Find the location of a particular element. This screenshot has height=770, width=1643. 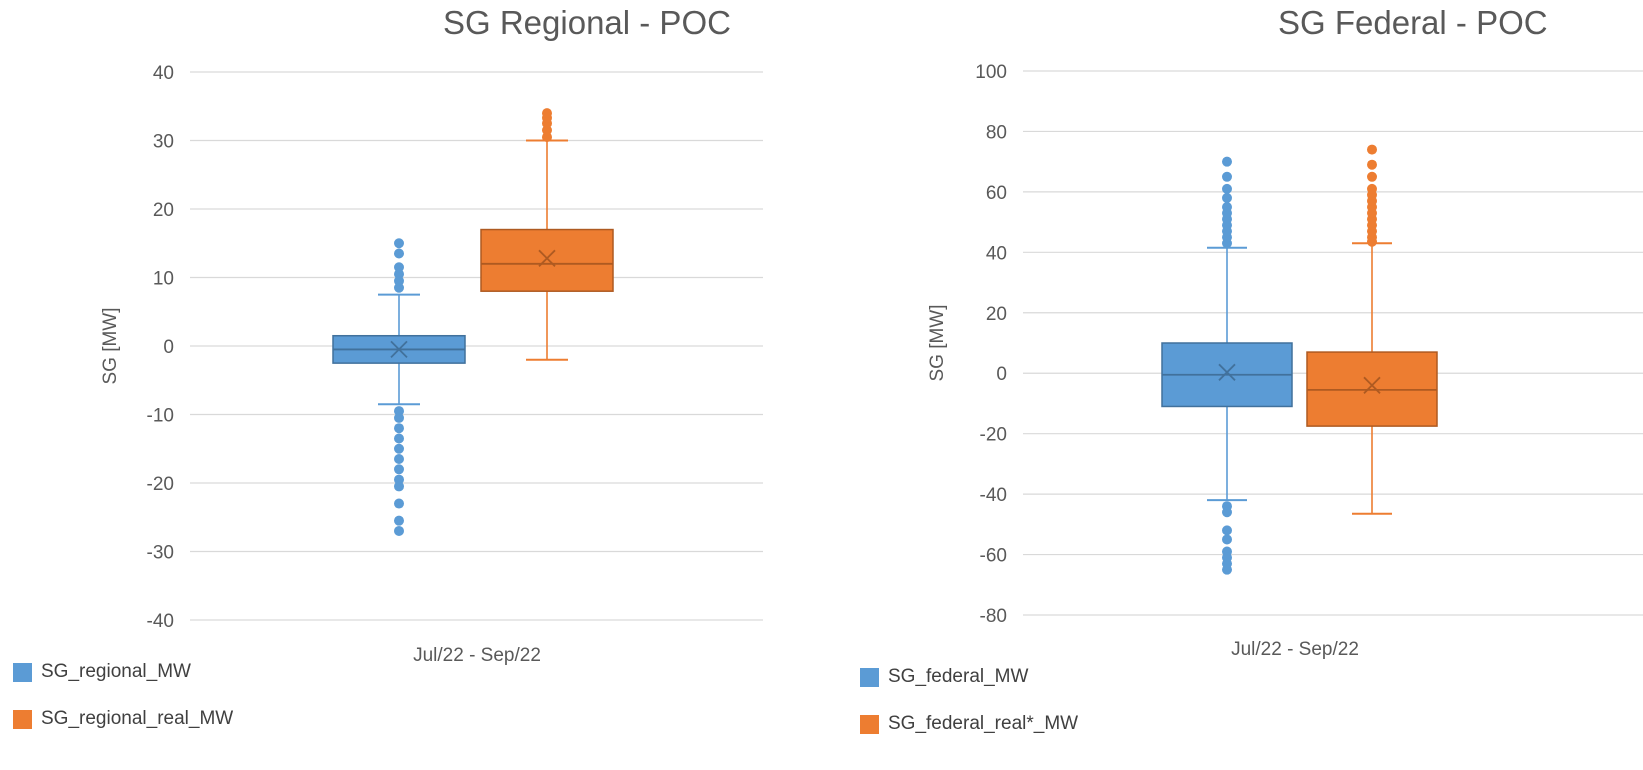

legend: SG_federal_MW SG_federal_real*_MW is located at coordinates (969, 713).